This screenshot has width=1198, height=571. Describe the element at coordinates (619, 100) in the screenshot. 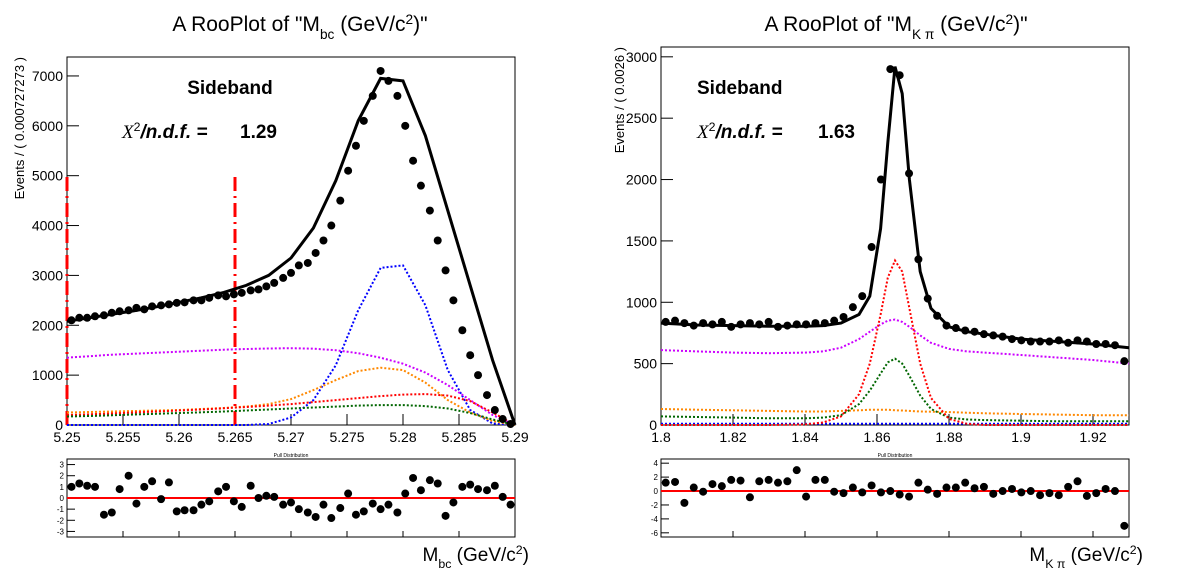

I see `y-axis-label: Events / ( 0.0026 )` at that location.